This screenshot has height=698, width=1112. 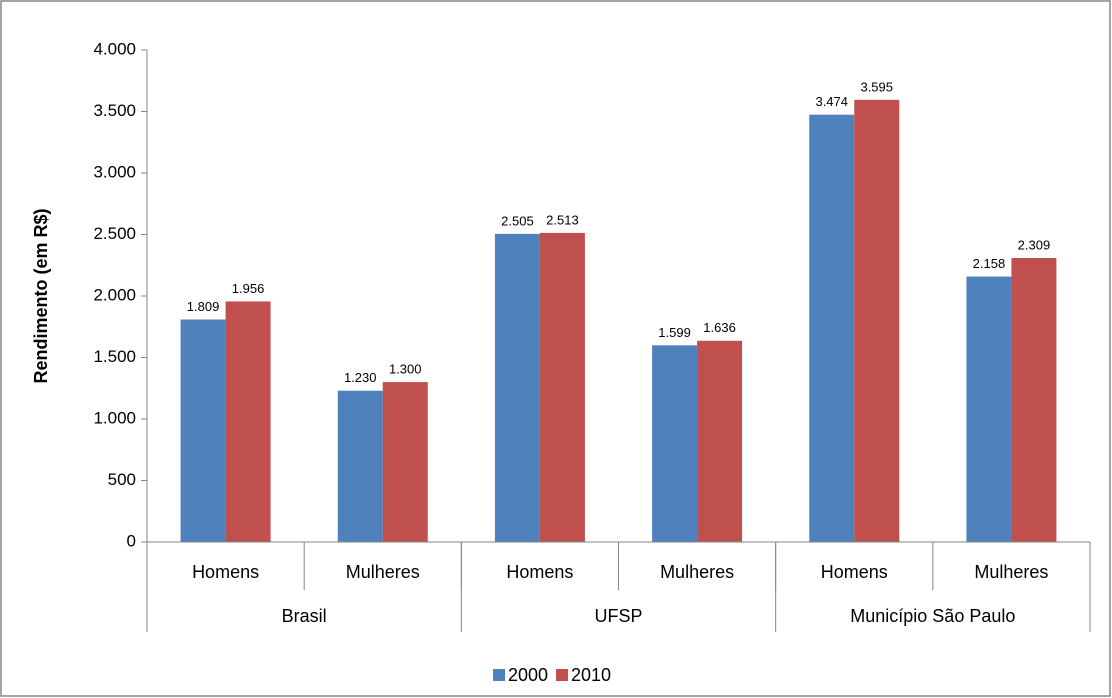 I want to click on value-label: 3.595, so click(x=876, y=86).